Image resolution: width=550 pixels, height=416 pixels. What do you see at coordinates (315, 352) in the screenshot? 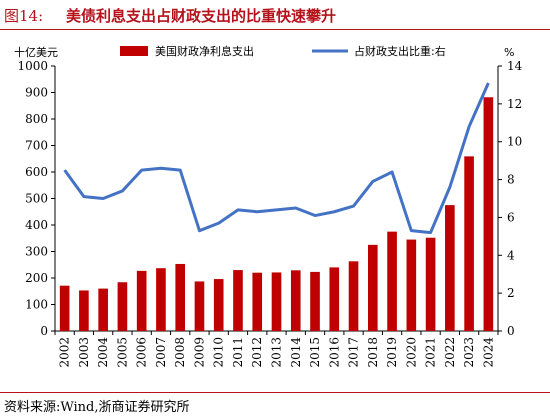
I see `x-tick-label: 2015` at bounding box center [315, 352].